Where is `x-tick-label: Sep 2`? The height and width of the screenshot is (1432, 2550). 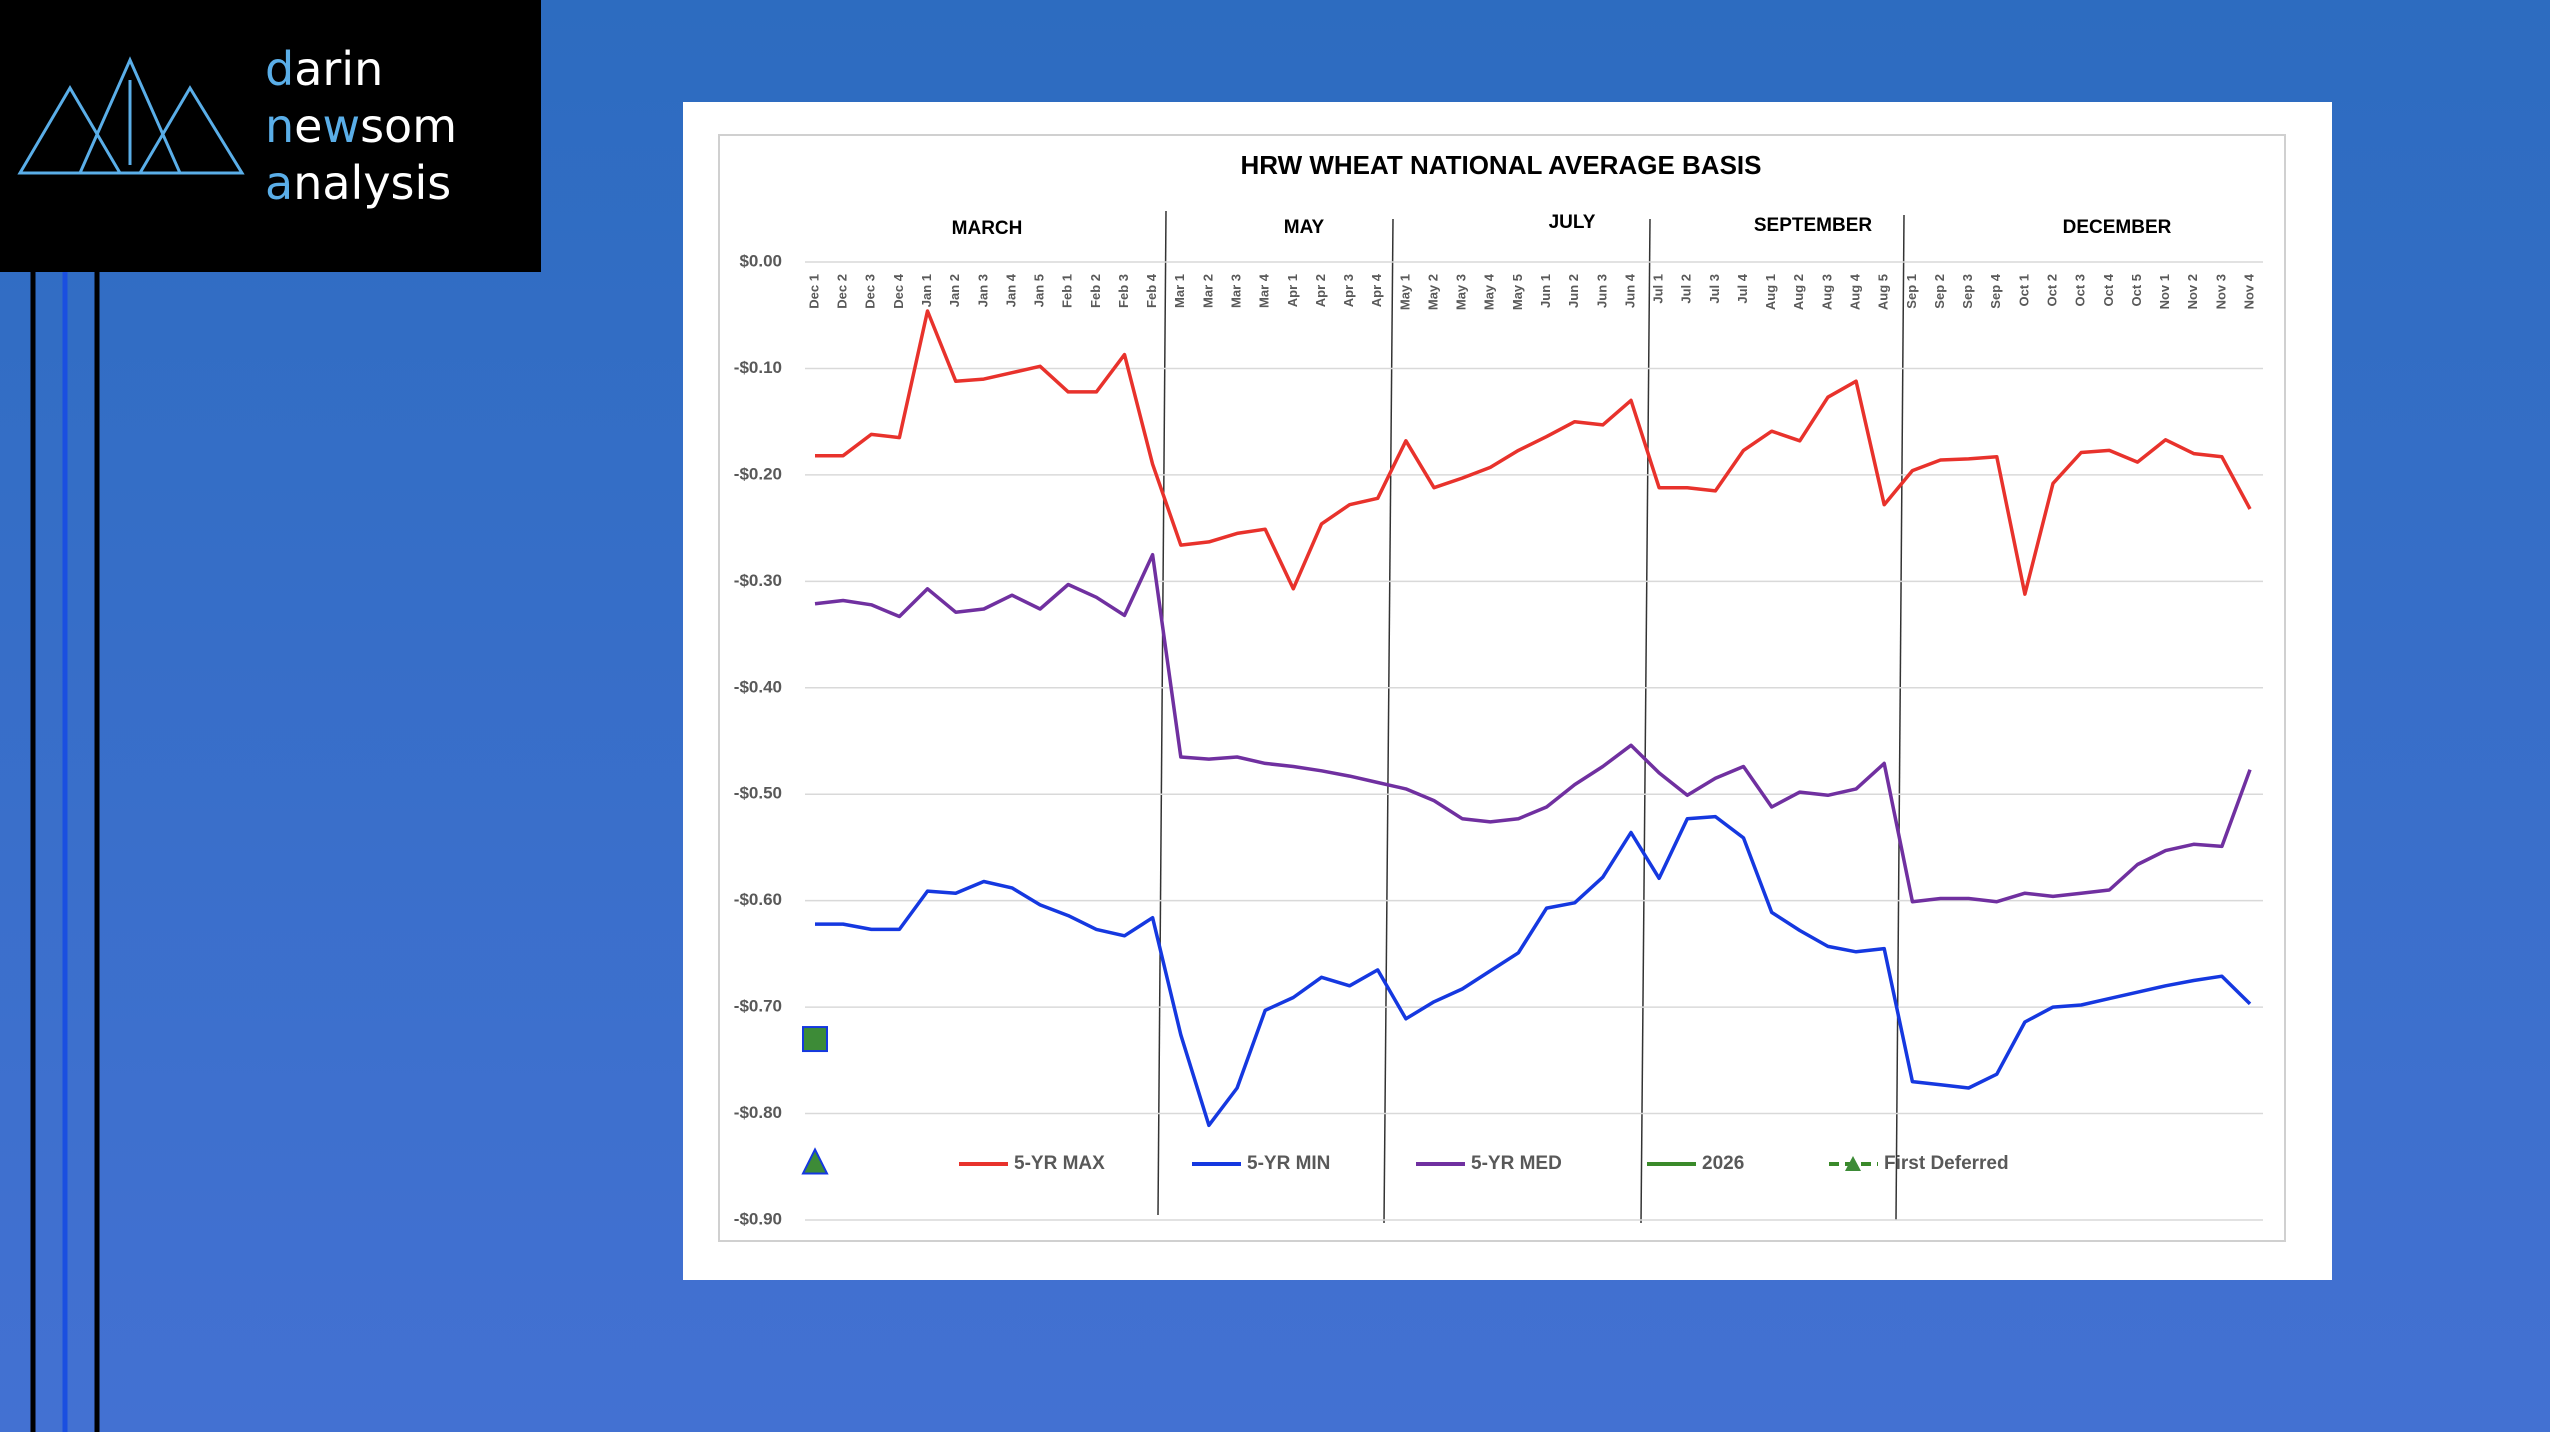 x-tick-label: Sep 2 is located at coordinates (1939, 291).